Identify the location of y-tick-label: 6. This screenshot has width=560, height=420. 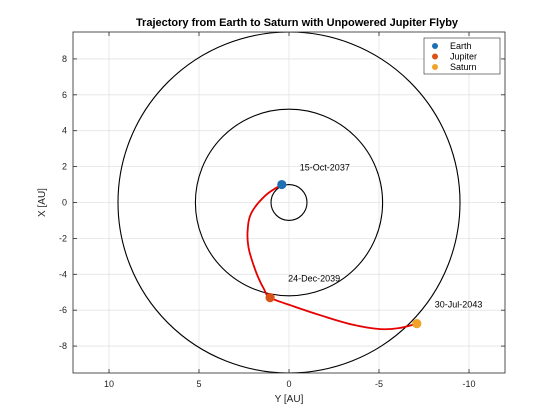
(64, 95).